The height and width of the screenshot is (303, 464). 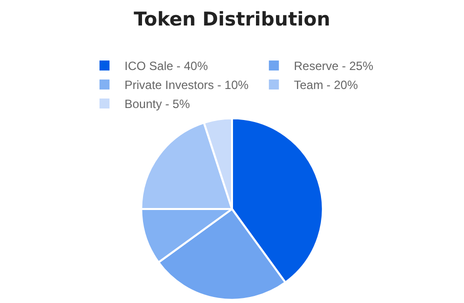 What do you see at coordinates (157, 104) in the screenshot?
I see `legend-label: Bounty - 5%` at bounding box center [157, 104].